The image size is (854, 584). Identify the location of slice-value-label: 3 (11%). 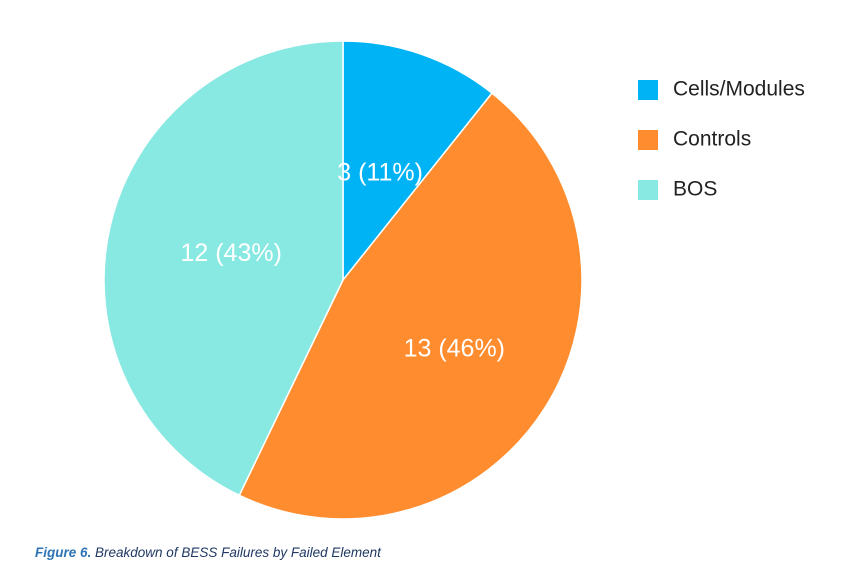
(380, 173).